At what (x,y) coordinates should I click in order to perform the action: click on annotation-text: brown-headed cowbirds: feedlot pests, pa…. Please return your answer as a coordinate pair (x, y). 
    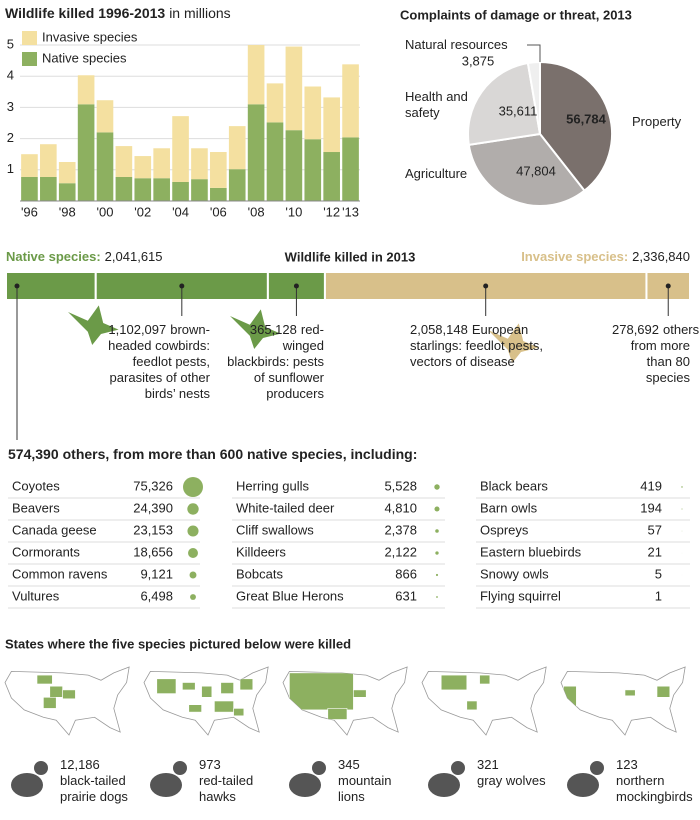
    Looking at the image, I should click on (159, 361).